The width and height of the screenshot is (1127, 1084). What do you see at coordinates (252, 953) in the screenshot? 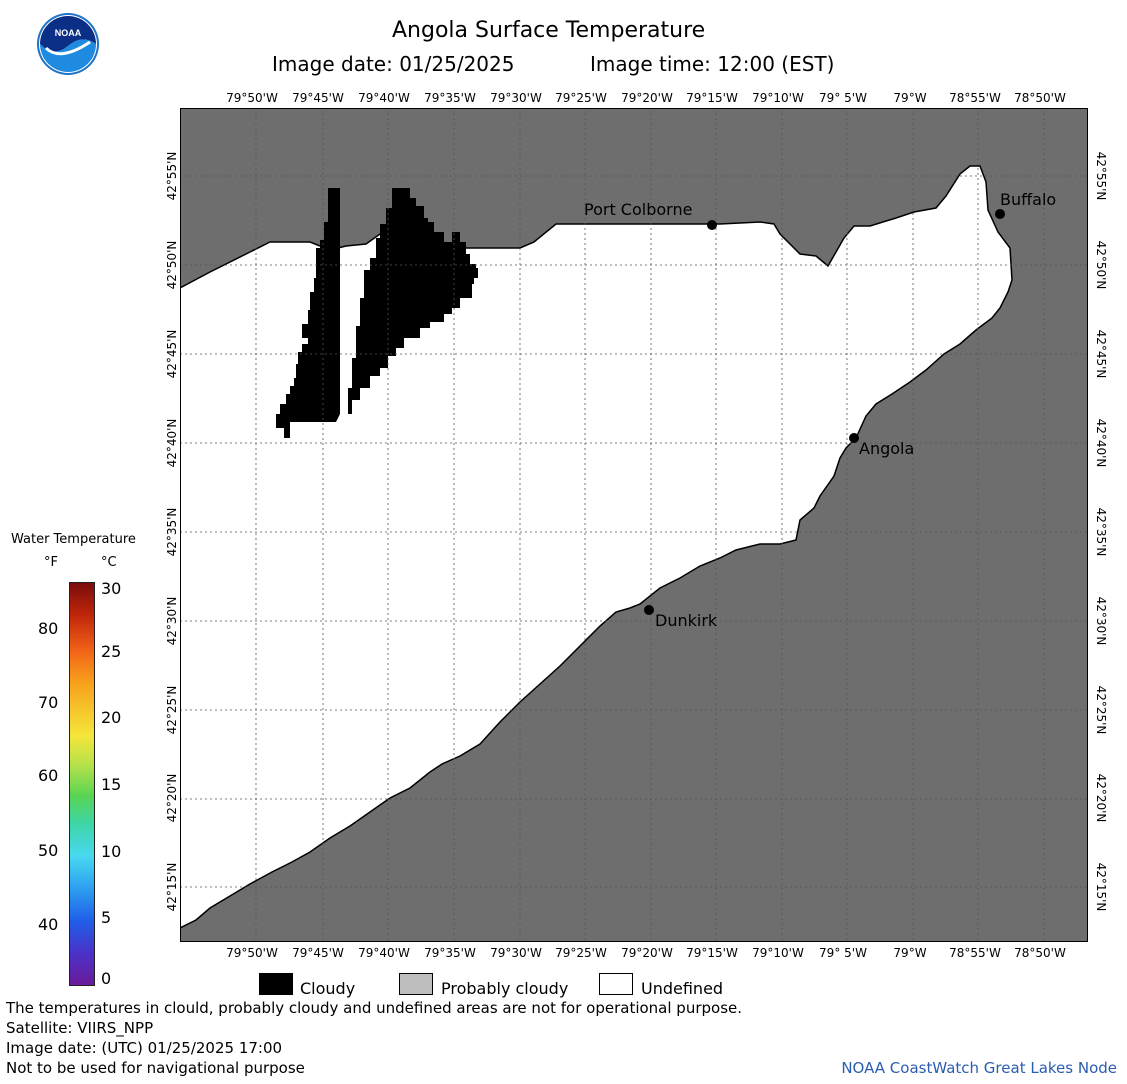
I see `lon-label-bot: 79°50'W` at bounding box center [252, 953].